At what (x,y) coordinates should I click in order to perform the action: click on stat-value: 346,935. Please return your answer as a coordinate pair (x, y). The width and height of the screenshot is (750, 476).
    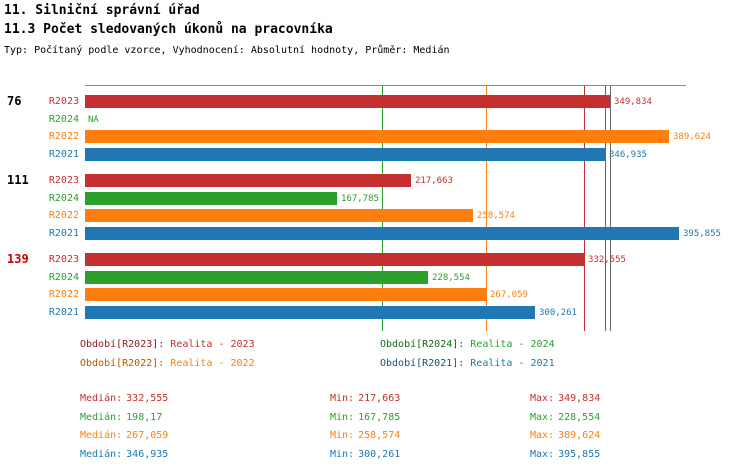
    Looking at the image, I should click on (147, 454).